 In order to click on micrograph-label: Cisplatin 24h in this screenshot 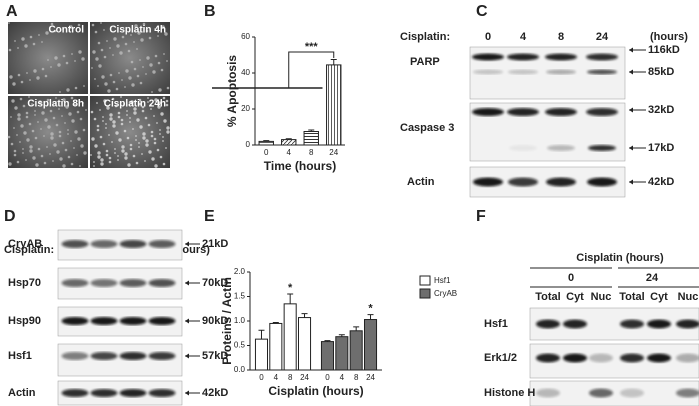, I will do `click(135, 104)`.